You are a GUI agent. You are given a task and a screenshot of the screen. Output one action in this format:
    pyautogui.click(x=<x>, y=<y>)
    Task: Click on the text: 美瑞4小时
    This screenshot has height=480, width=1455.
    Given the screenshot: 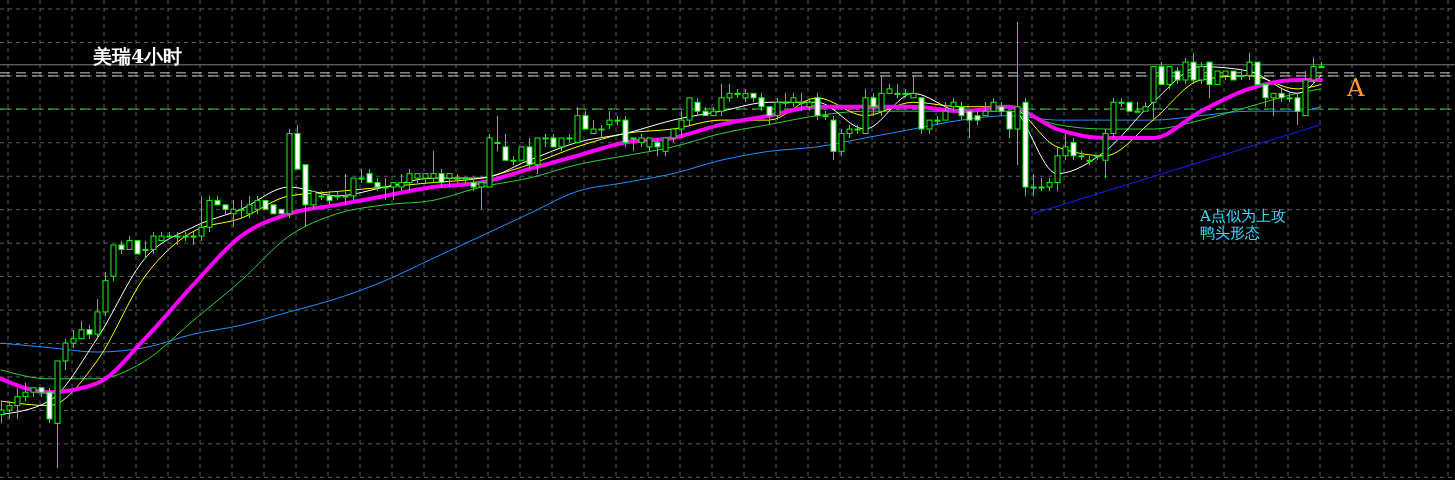 What is the action you would take?
    pyautogui.click(x=137, y=56)
    